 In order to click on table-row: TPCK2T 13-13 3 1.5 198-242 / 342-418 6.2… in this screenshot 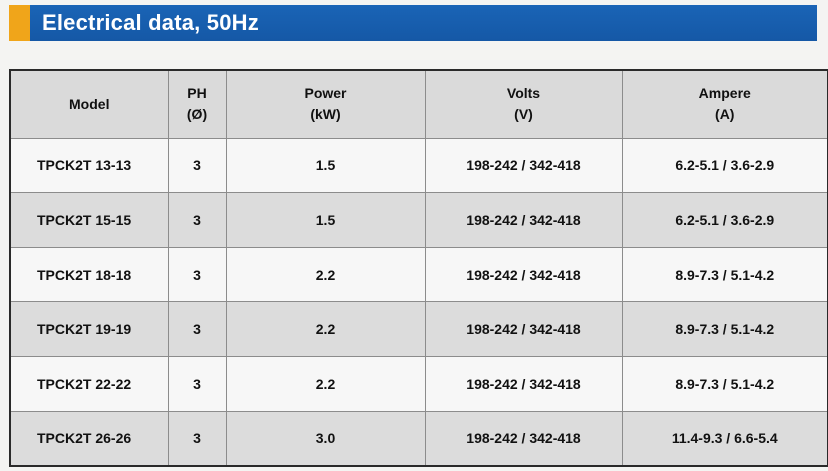, I will do `click(418, 165)`.